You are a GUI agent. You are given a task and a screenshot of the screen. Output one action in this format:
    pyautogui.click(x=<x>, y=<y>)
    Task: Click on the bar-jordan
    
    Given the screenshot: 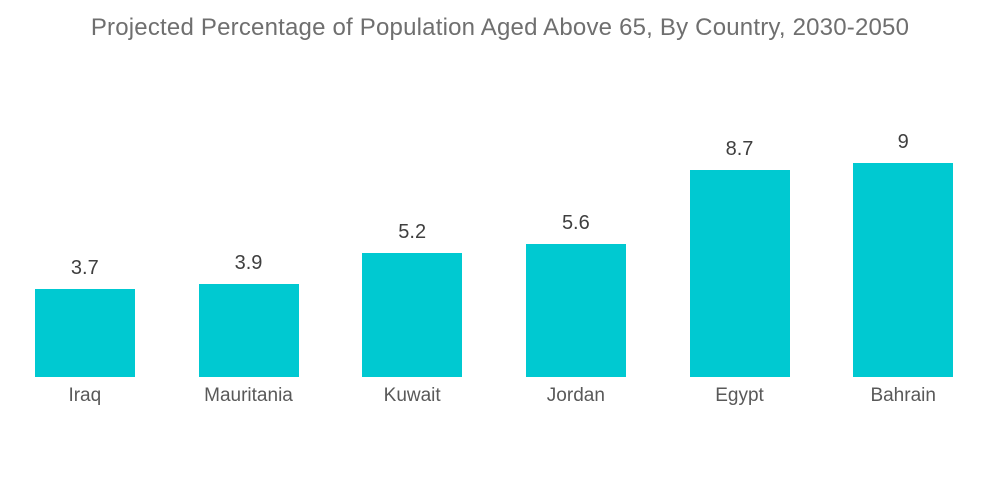 What is the action you would take?
    pyautogui.click(x=575, y=310)
    